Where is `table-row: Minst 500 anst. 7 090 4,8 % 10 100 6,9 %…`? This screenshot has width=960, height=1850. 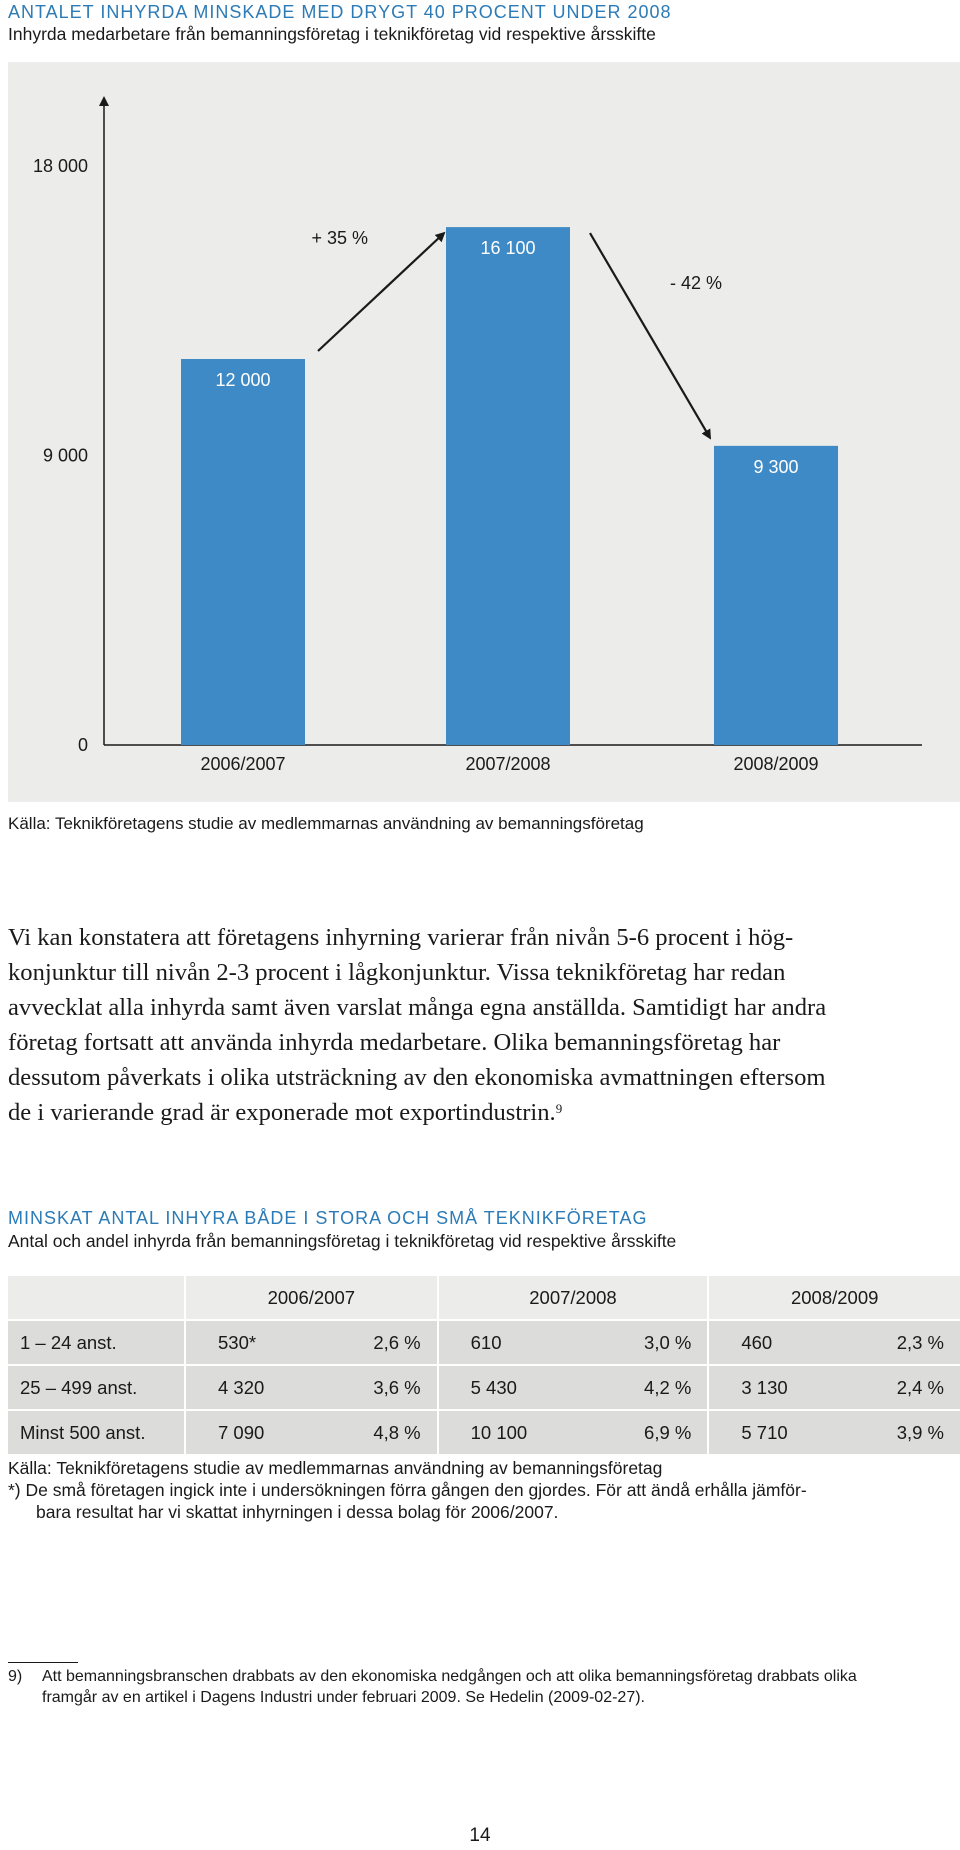 table-row: Minst 500 anst. 7 090 4,8 % 10 100 6,9 %… is located at coordinates (484, 1431).